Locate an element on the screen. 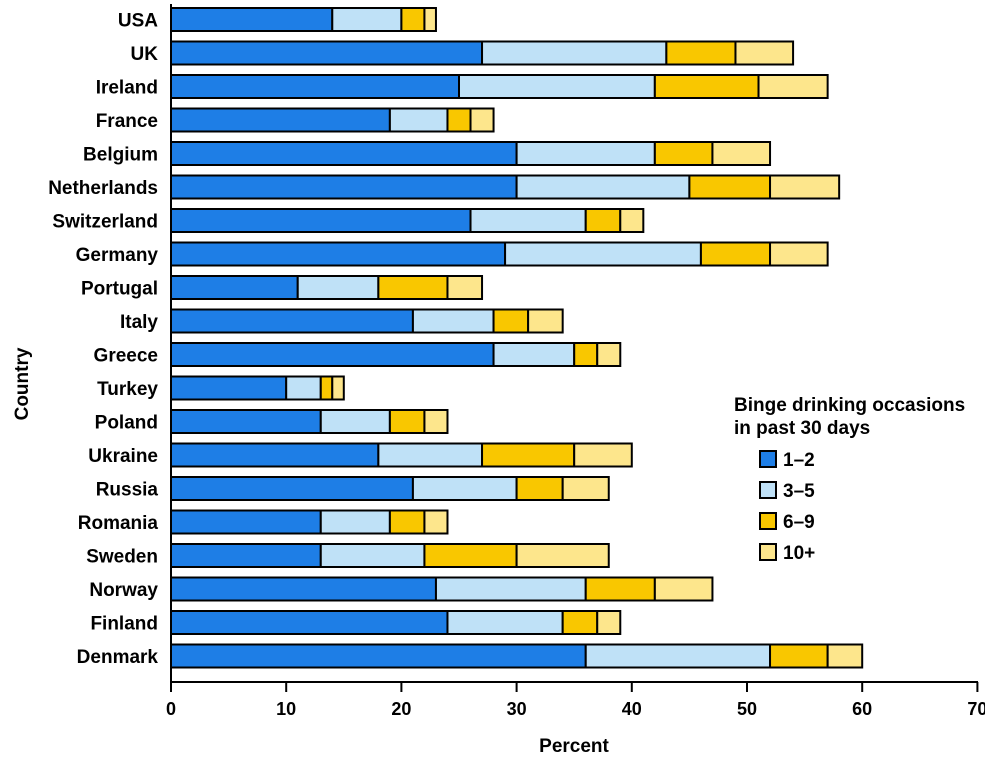  x-tick-label: 20 is located at coordinates (401, 709).